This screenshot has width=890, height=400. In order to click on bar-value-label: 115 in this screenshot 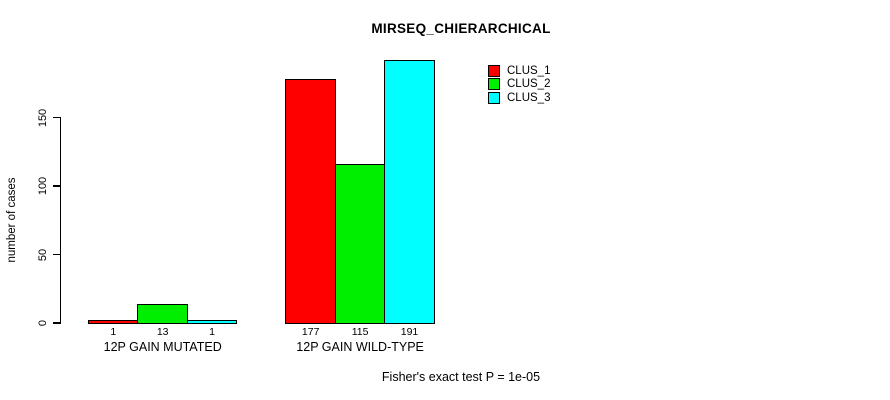, I will do `click(360, 332)`.